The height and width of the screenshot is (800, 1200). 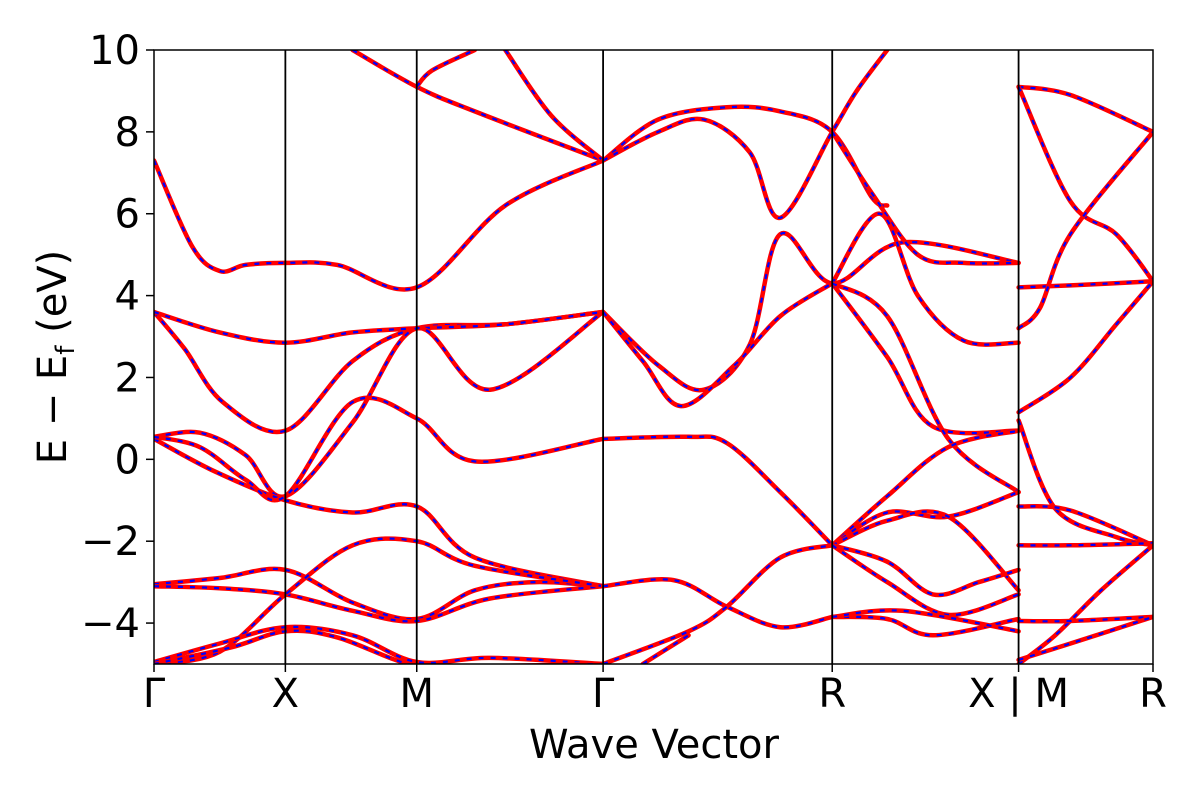 I want to click on y-tick-label: 0, so click(x=127, y=460).